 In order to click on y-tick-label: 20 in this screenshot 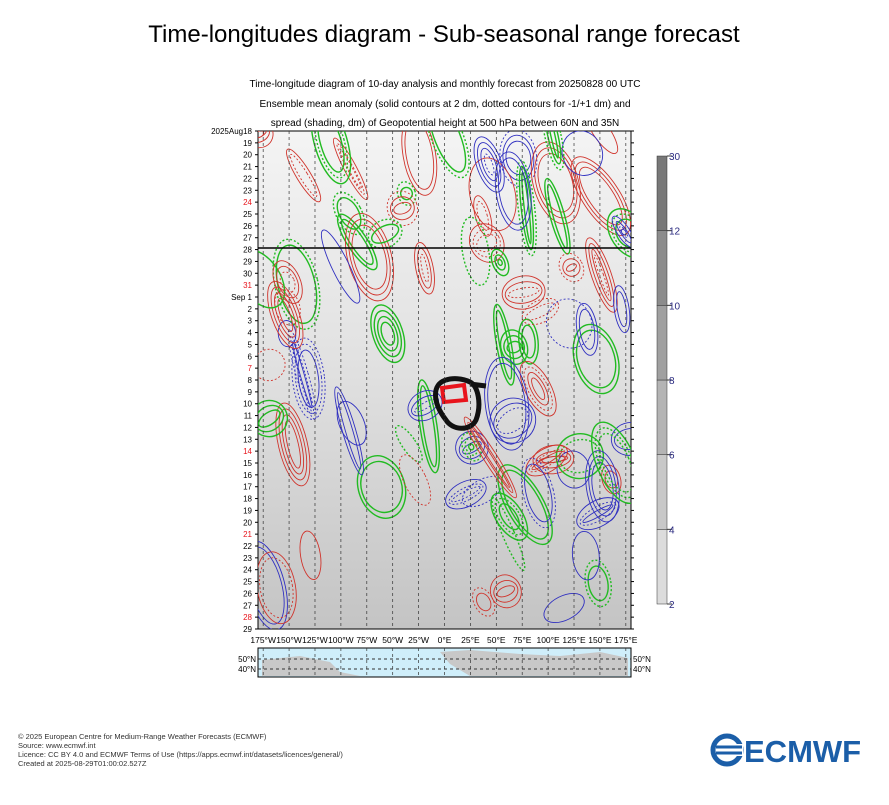, I will do `click(247, 155)`.